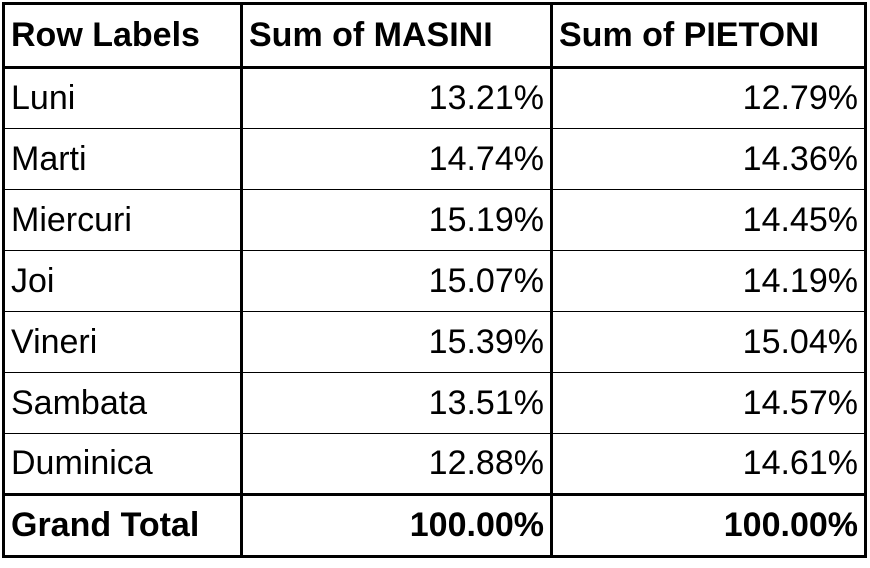  What do you see at coordinates (396, 464) in the screenshot?
I see `value-cell: 12.88%` at bounding box center [396, 464].